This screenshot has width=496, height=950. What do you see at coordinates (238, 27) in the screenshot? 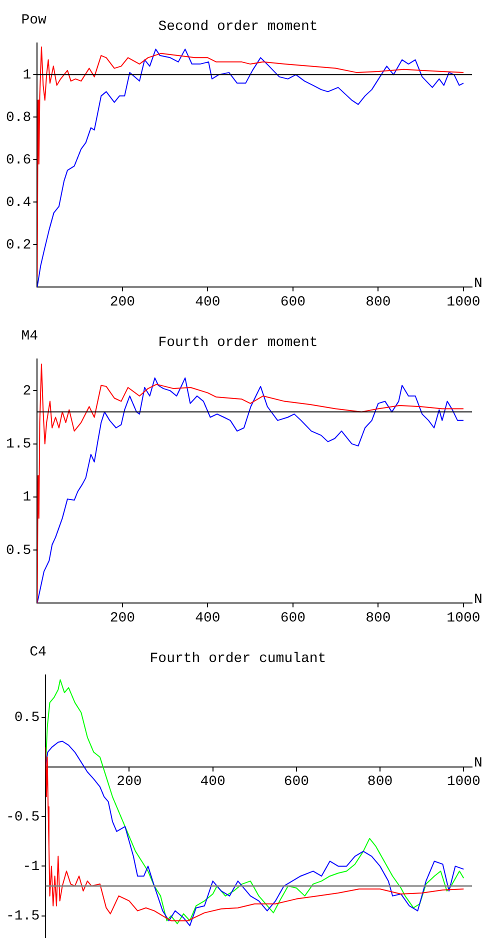
I see `chart-title: Second order moment` at bounding box center [238, 27].